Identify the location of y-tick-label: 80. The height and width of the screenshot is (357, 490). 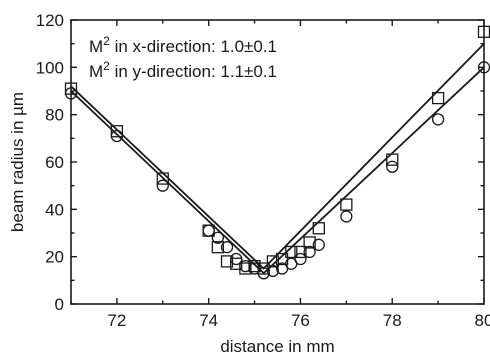
(54, 115).